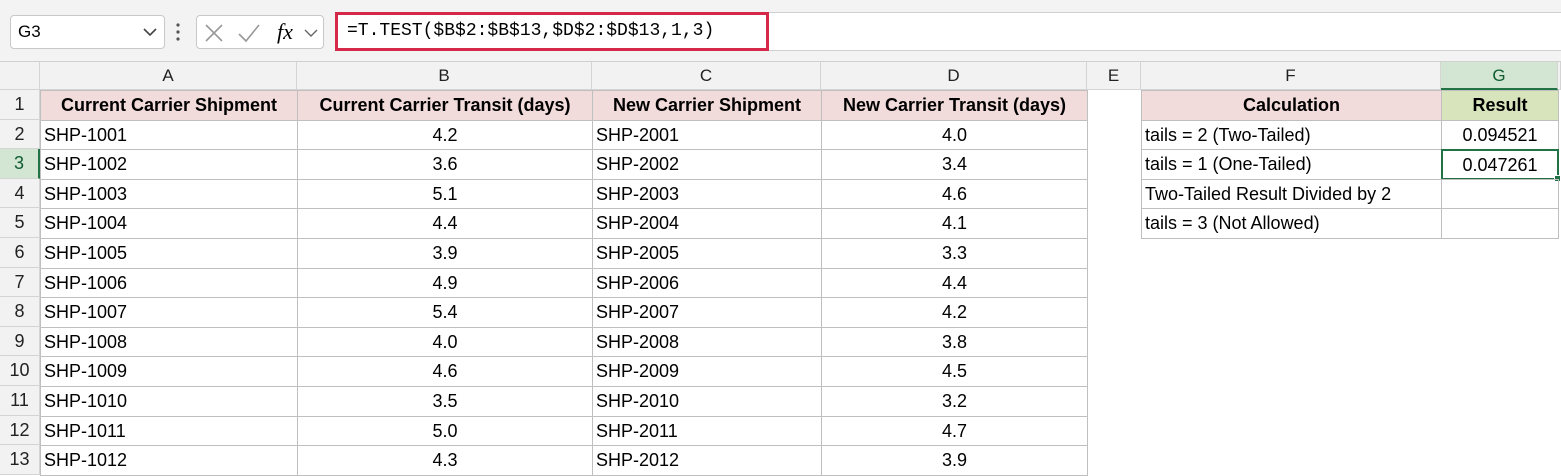 Image resolution: width=1561 pixels, height=476 pixels. Describe the element at coordinates (445, 164) in the screenshot. I see `table-cell: 3.6` at that location.